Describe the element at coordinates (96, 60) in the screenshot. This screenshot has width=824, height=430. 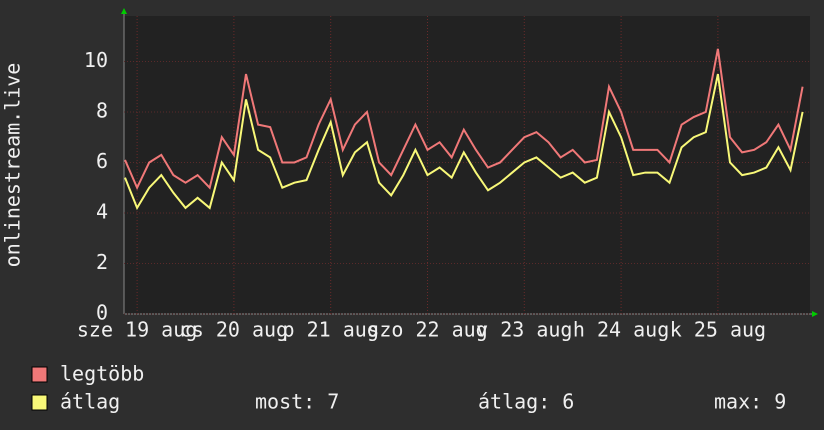
I see `y-tick-label: 10` at that location.